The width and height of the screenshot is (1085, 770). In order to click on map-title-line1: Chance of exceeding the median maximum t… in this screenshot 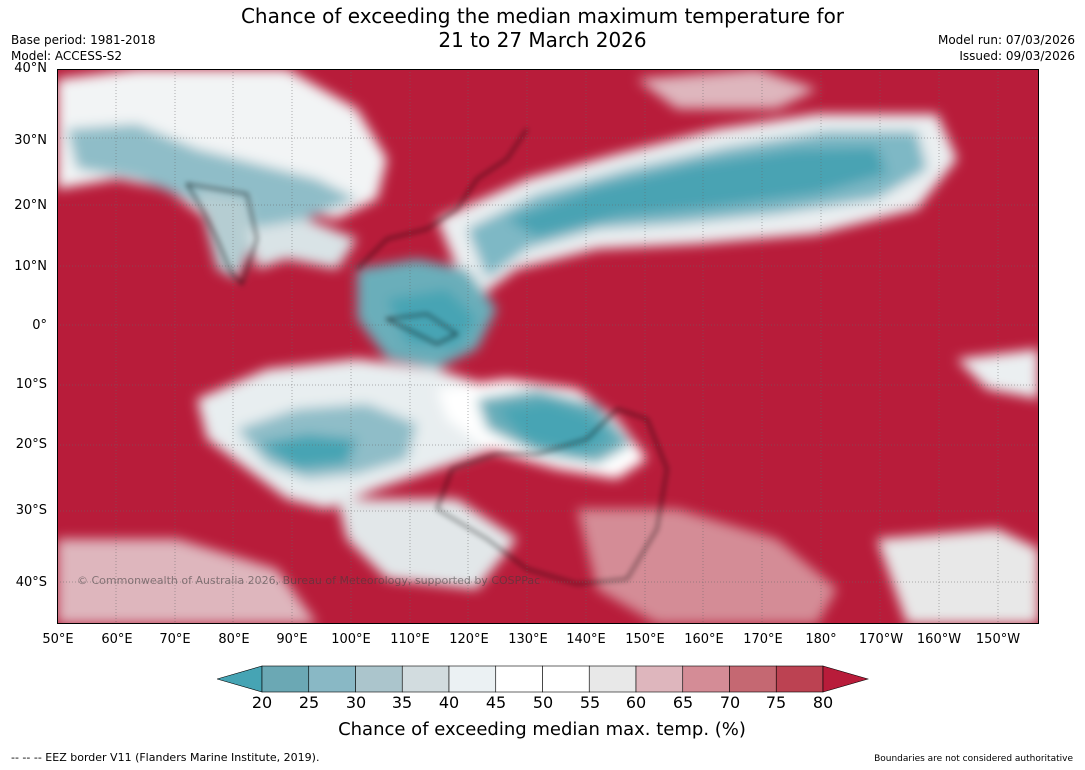, I will do `click(542, 16)`.